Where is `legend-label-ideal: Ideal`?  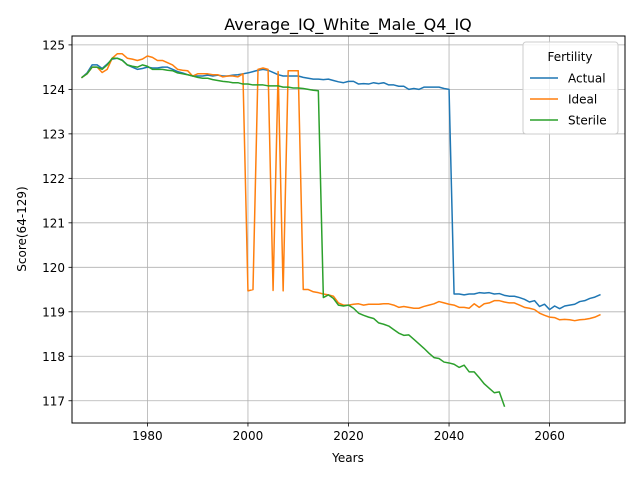
legend-label-ideal: Ideal is located at coordinates (582, 100).